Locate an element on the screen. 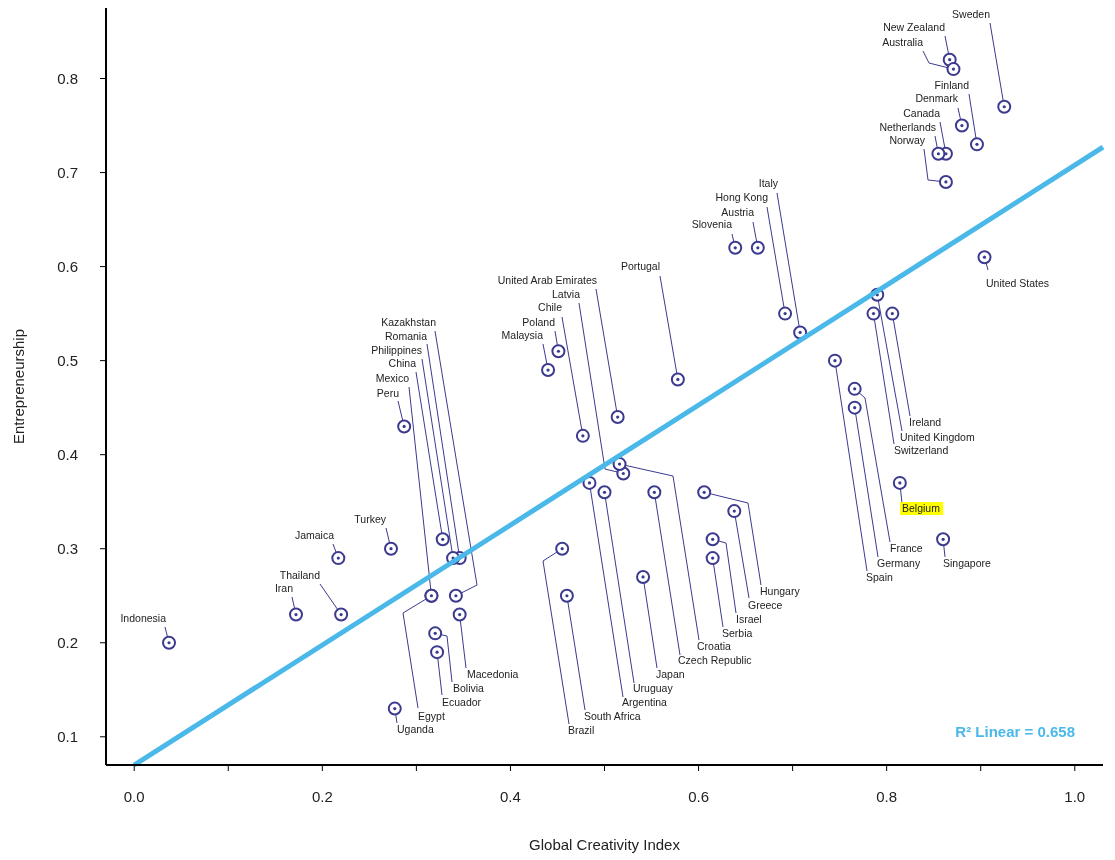 The image size is (1115, 860). annotation: Australia is located at coordinates (903, 42).